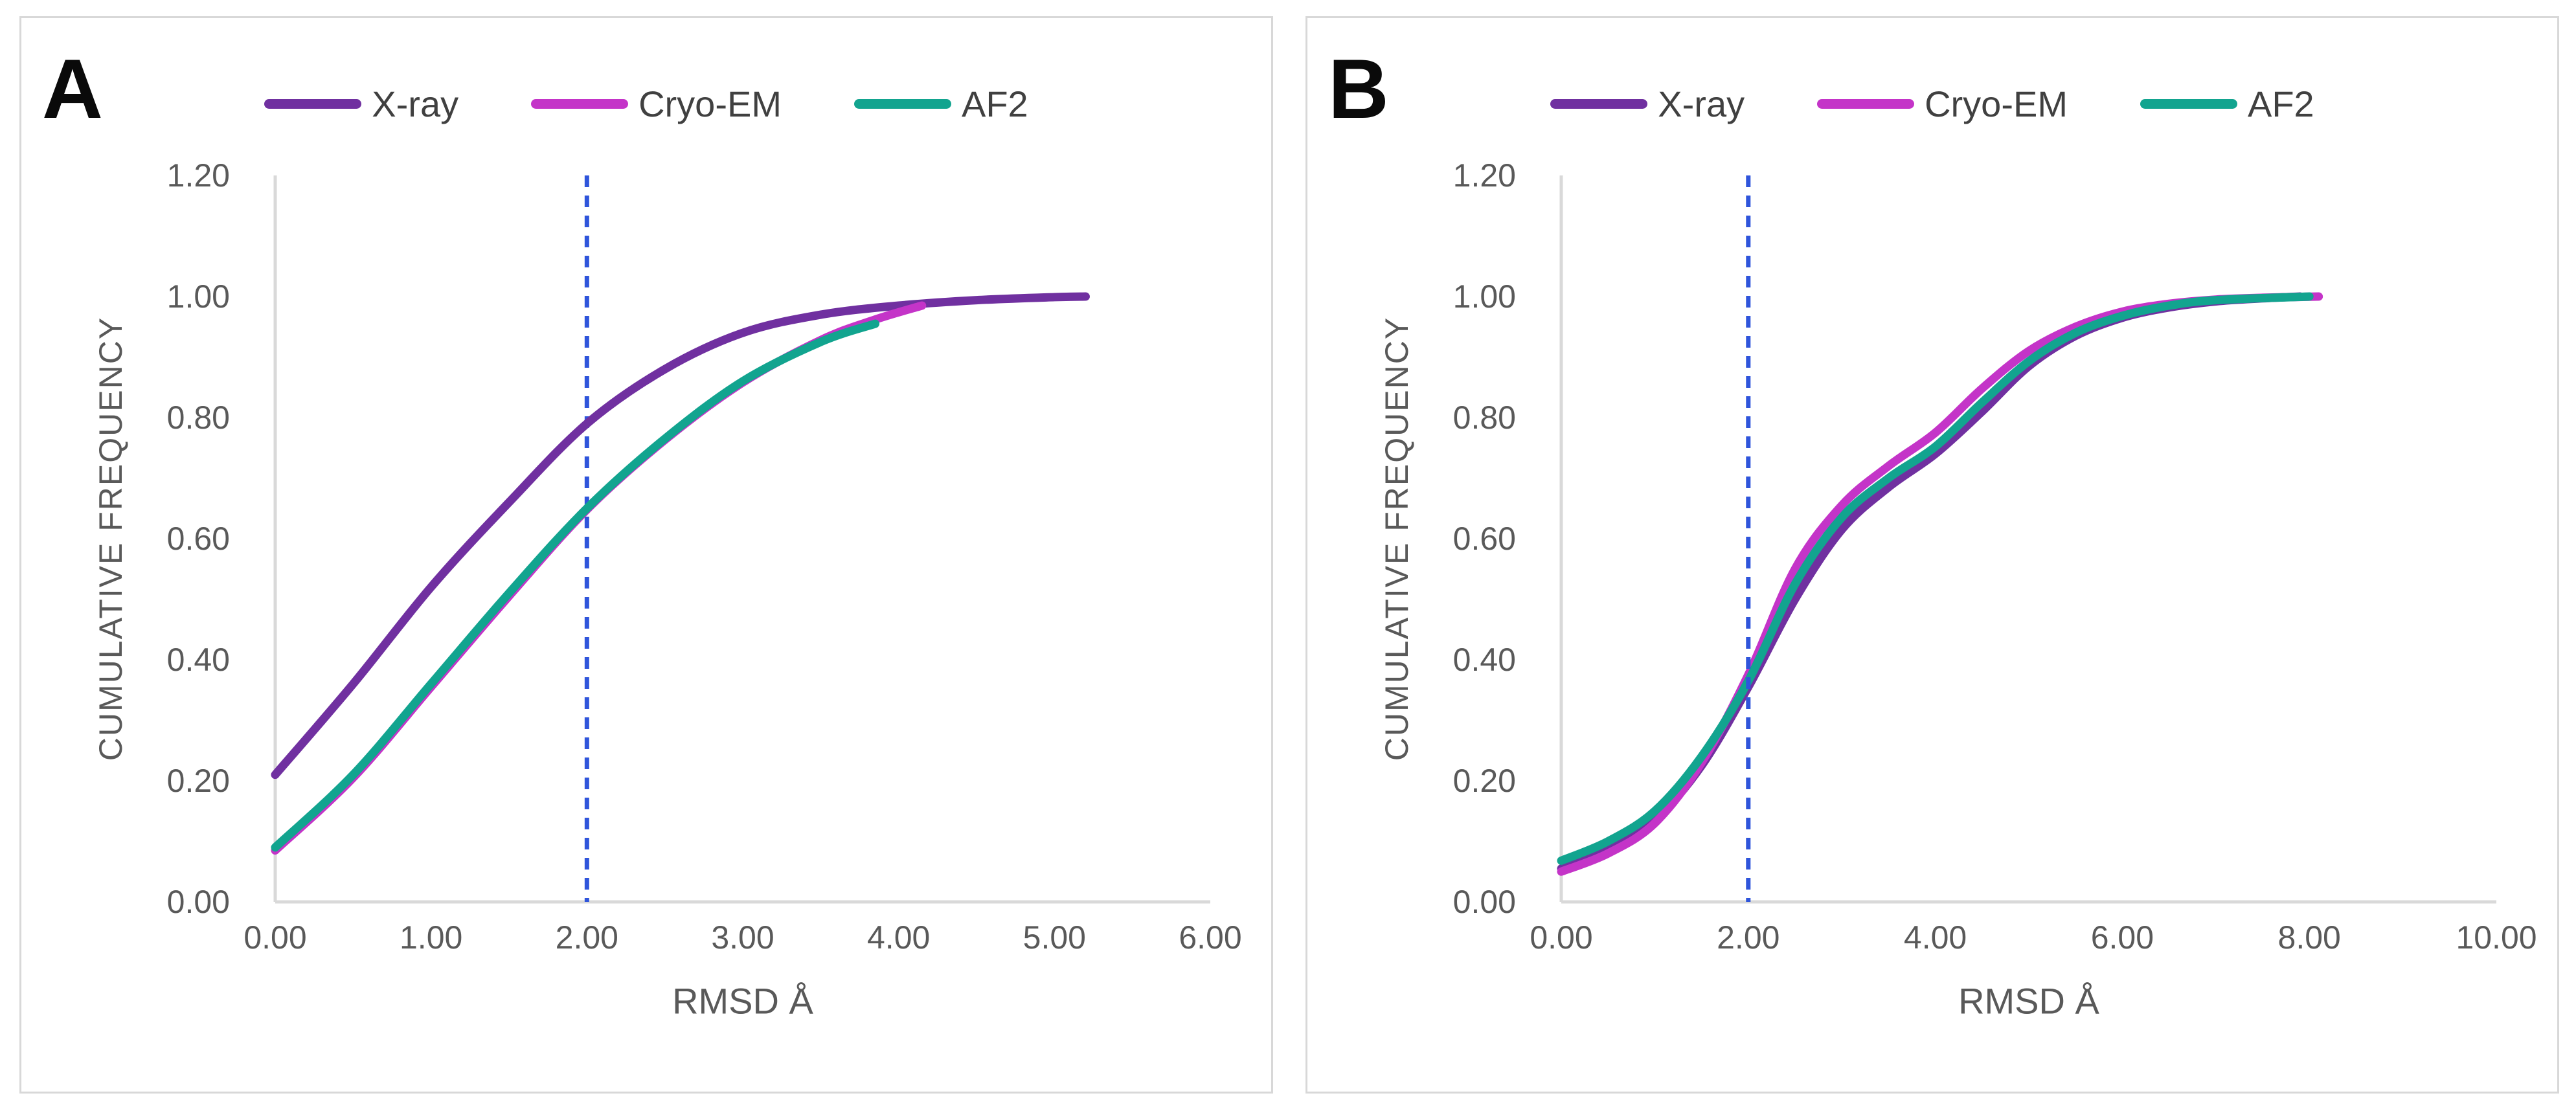  What do you see at coordinates (72, 89) in the screenshot?
I see `panel-label-a: A` at bounding box center [72, 89].